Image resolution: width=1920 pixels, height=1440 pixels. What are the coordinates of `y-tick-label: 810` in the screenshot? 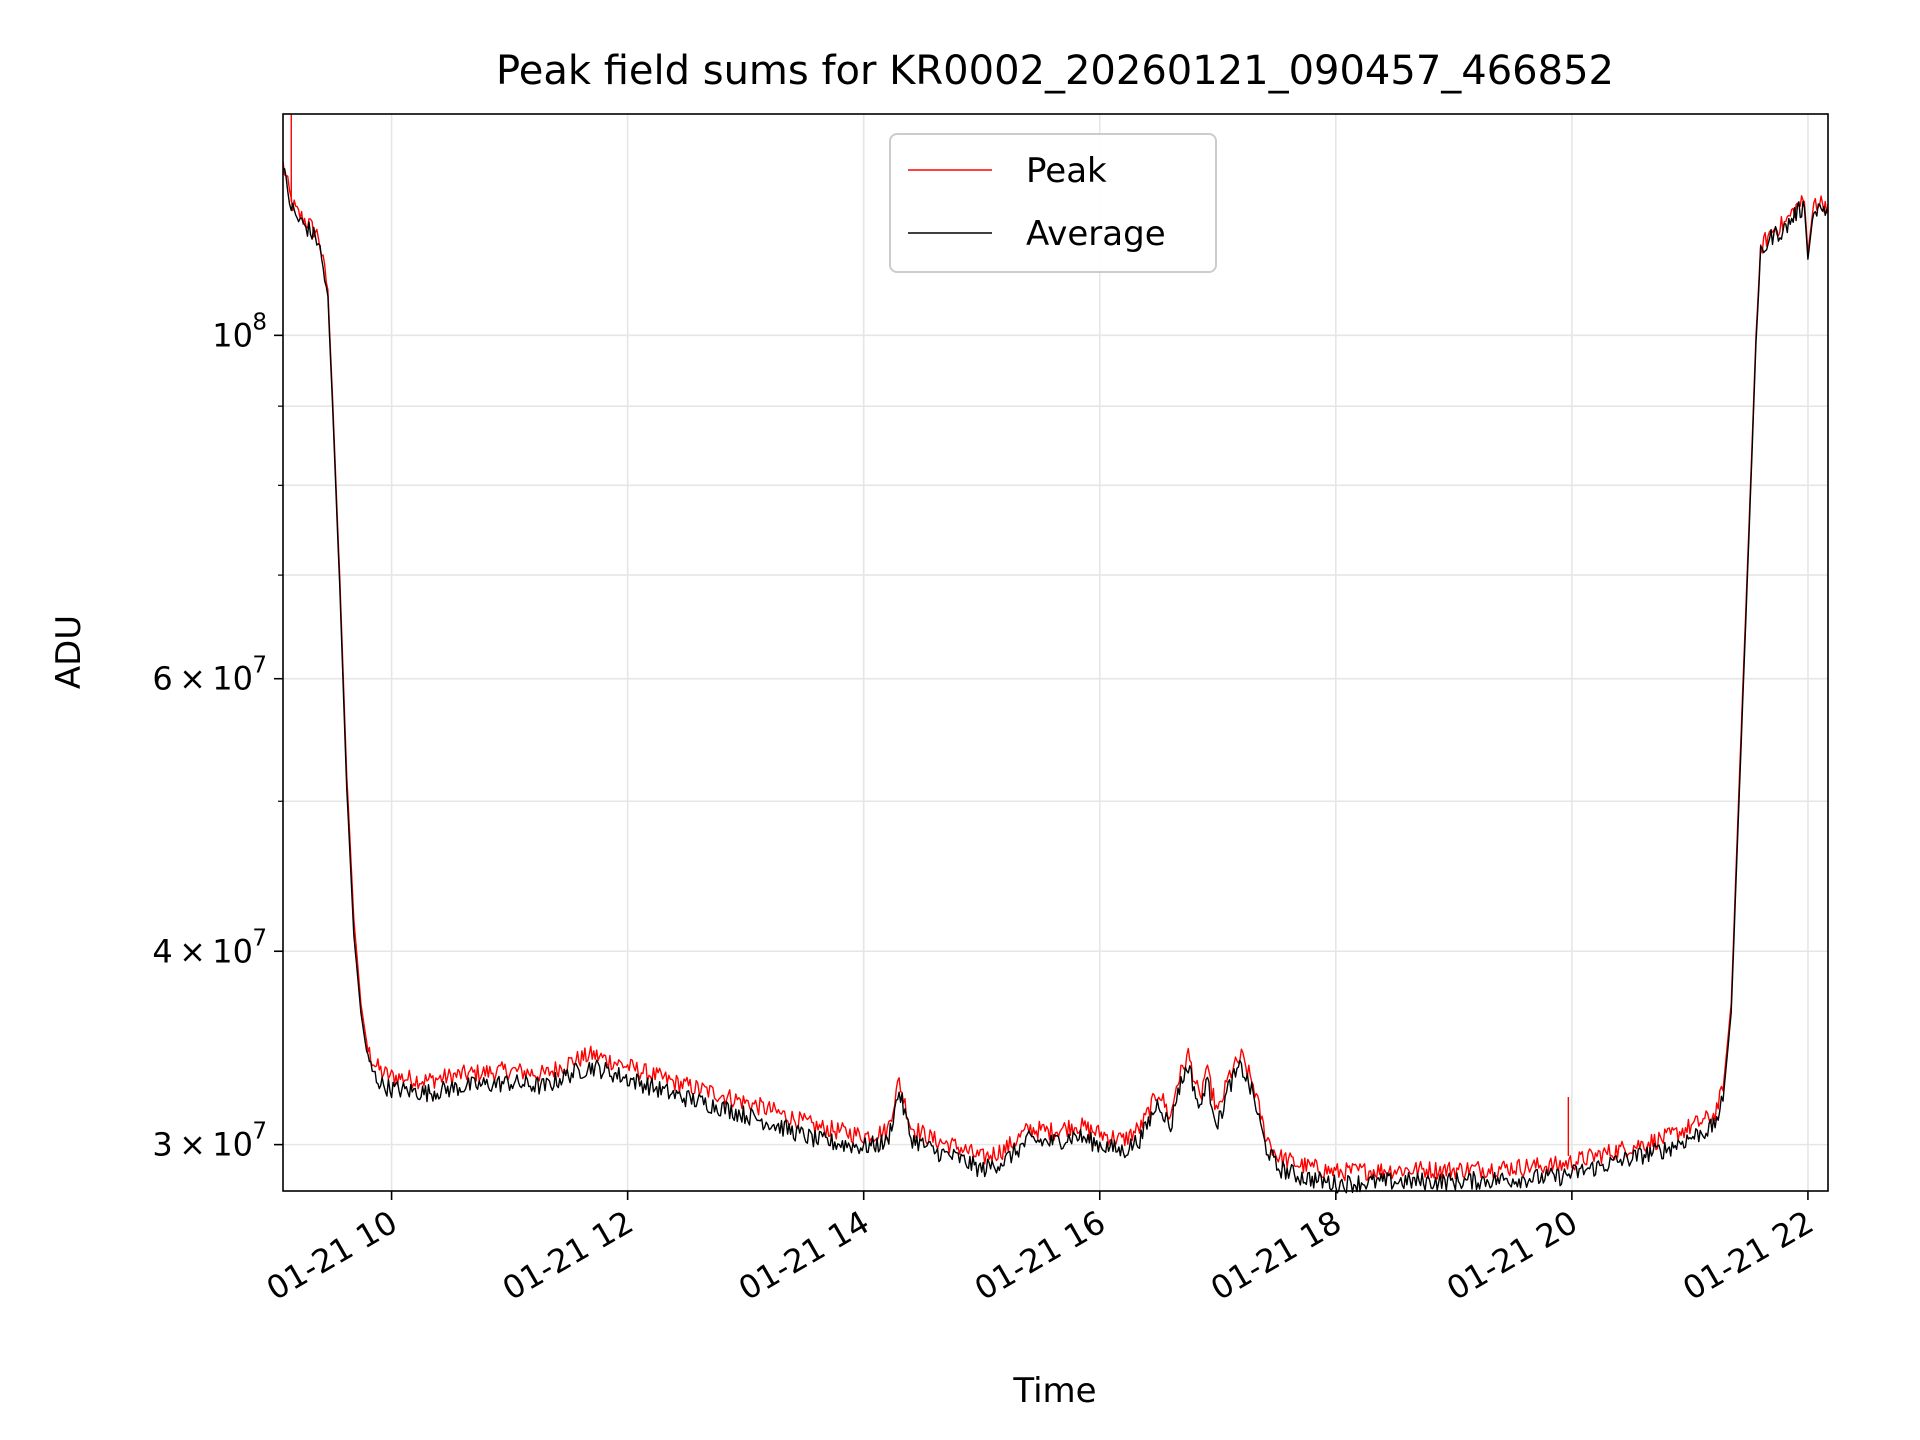 It's located at (239, 331).